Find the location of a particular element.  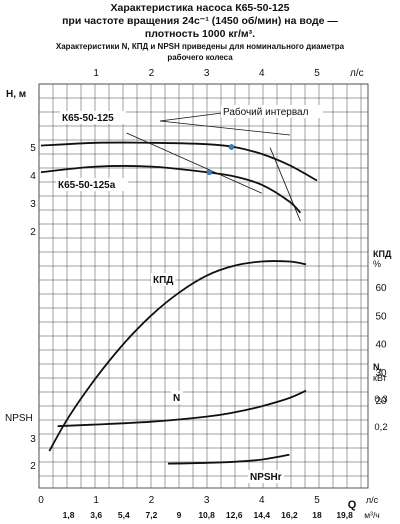

power-axis-unit: кВт is located at coordinates (380, 378).